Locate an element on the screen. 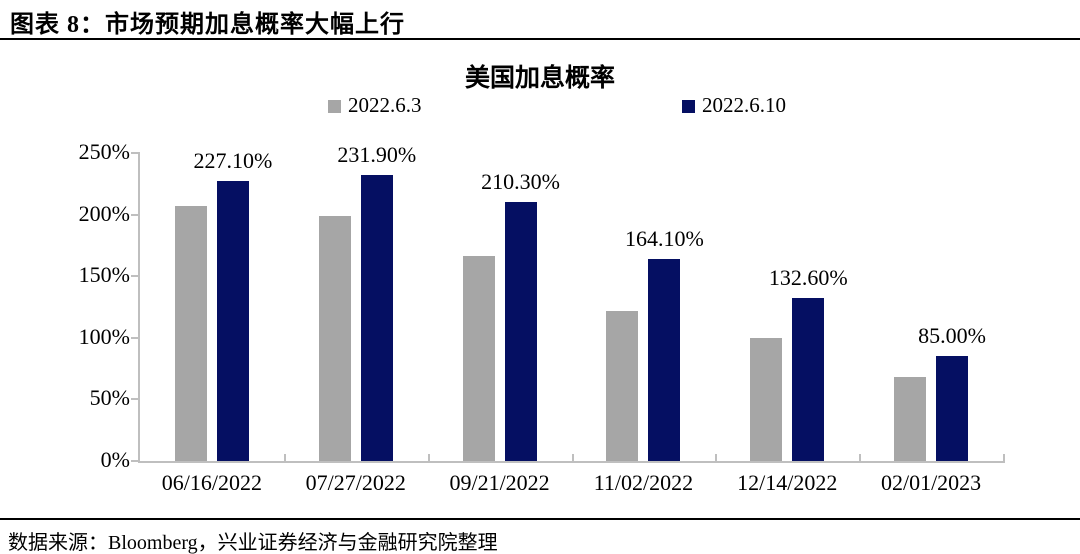  bar-value-label: 231.90% is located at coordinates (377, 155).